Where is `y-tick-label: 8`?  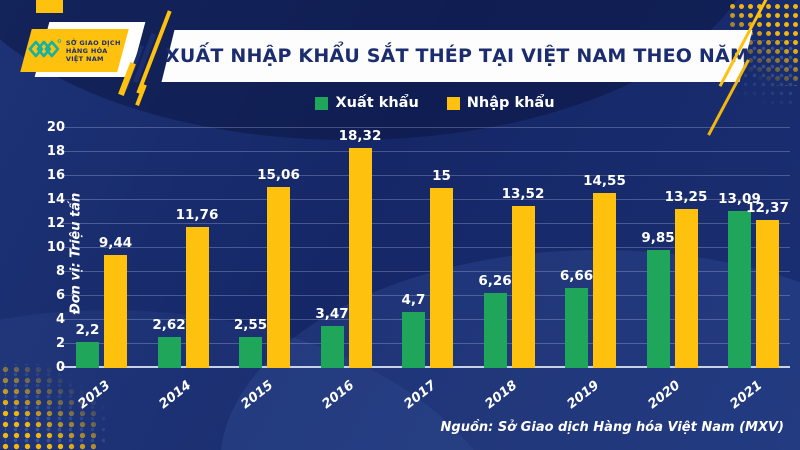
y-tick-label: 8 is located at coordinates (60, 271).